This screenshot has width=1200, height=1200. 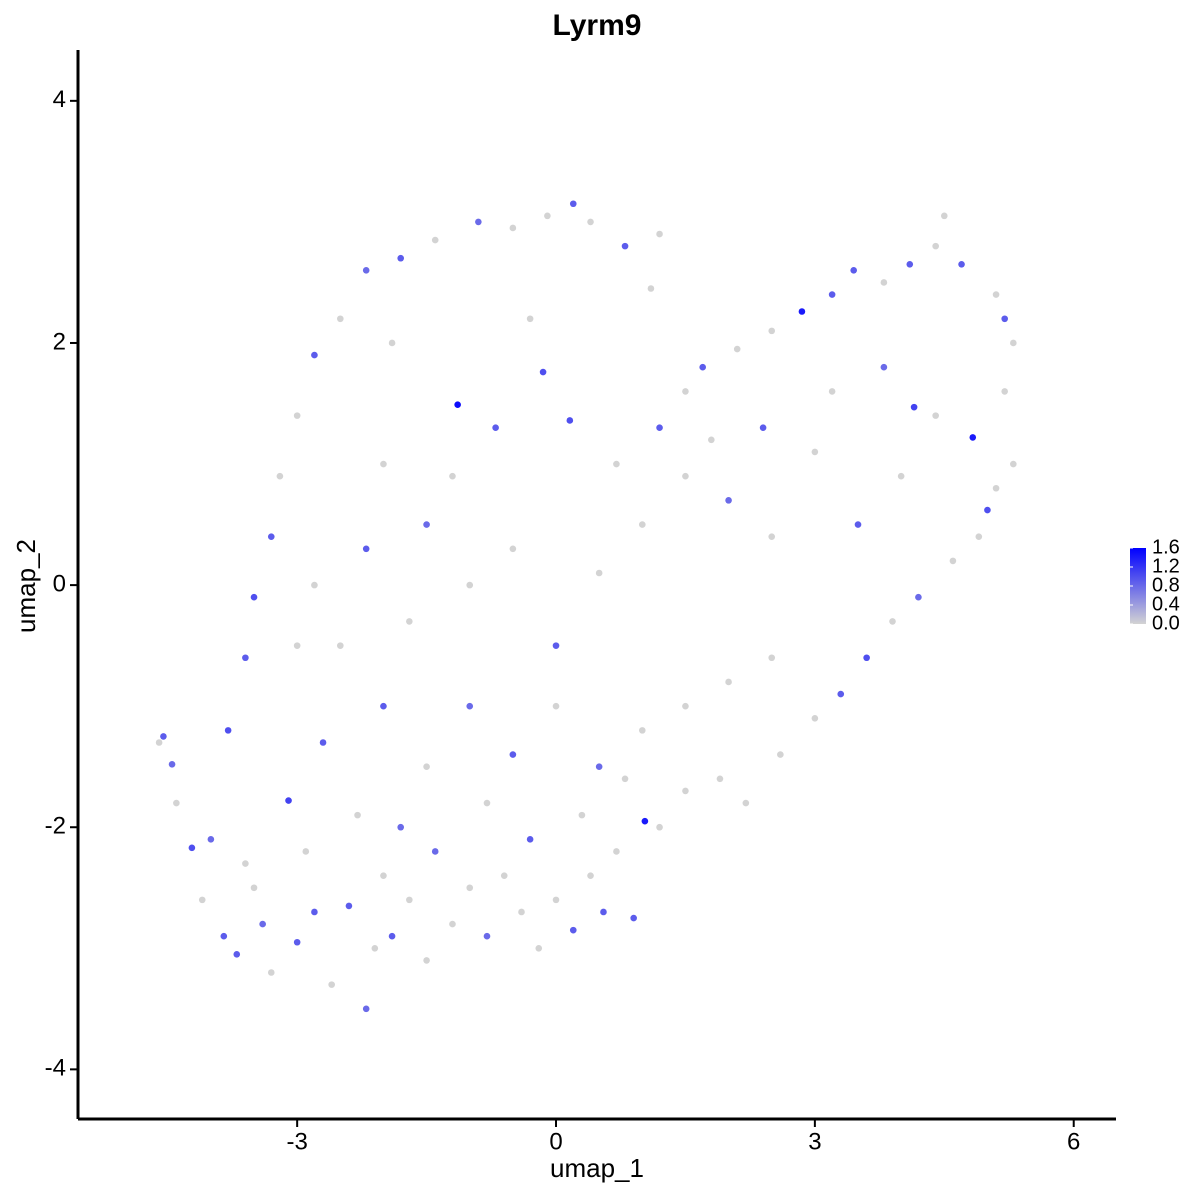 I want to click on colorbar-tick-label: 0.8, so click(x=1166, y=585).